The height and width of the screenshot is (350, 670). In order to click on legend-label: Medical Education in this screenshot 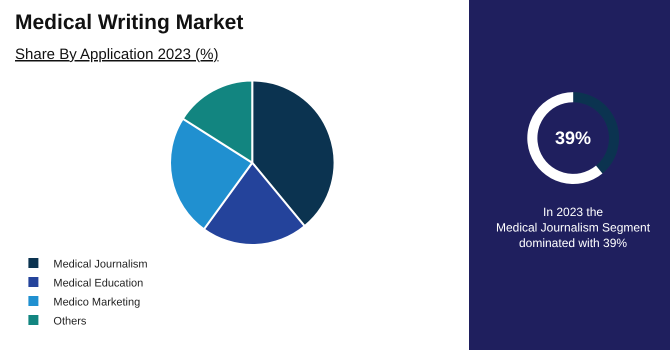, I will do `click(98, 283)`.